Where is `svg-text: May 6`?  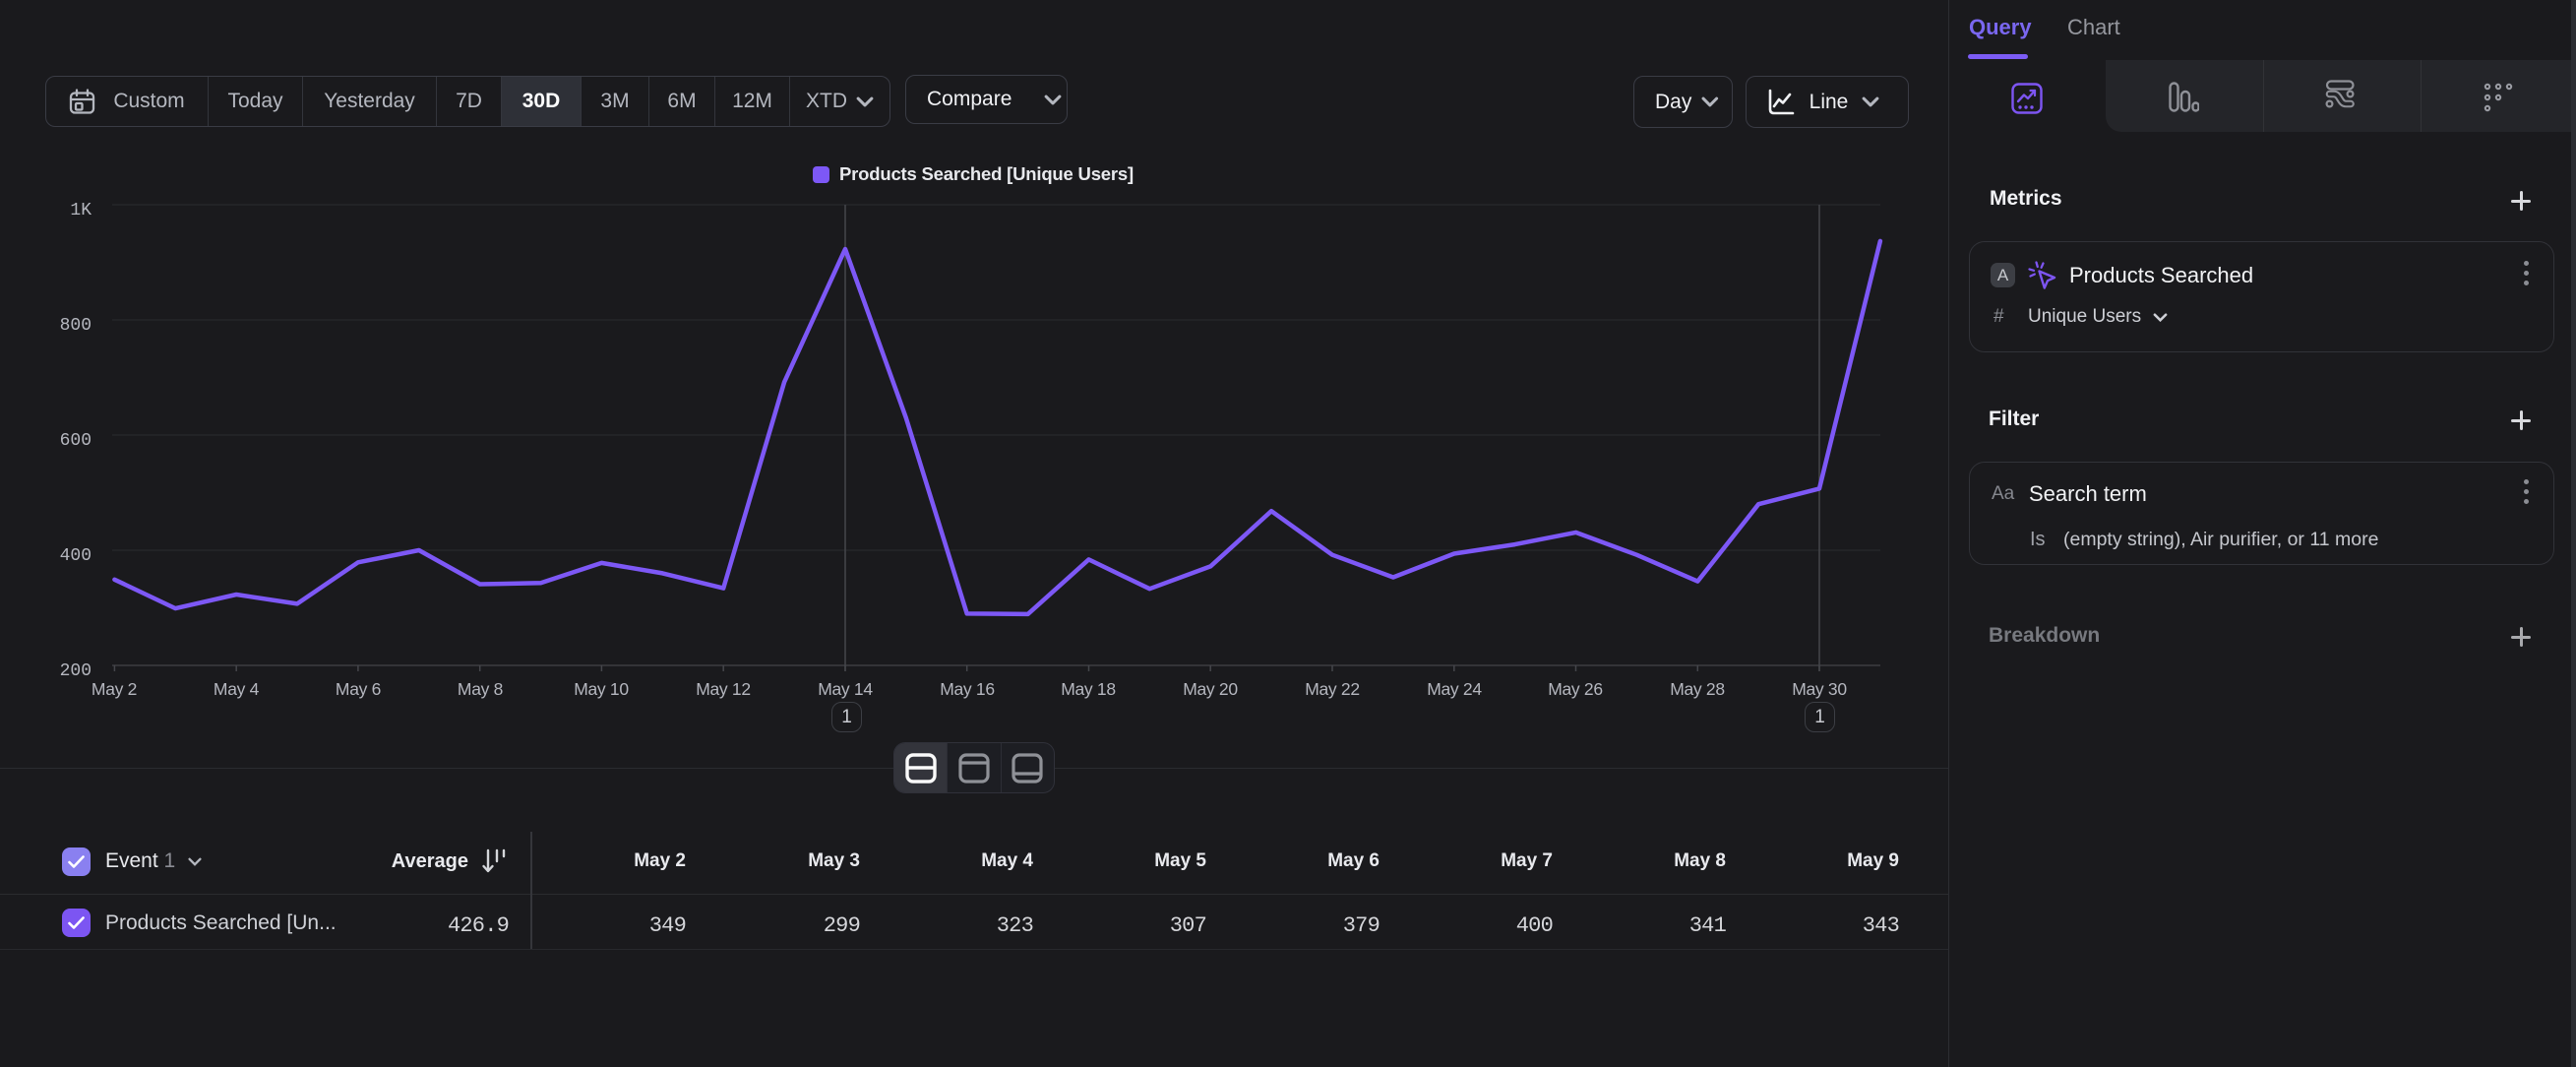 svg-text: May 6 is located at coordinates (359, 689).